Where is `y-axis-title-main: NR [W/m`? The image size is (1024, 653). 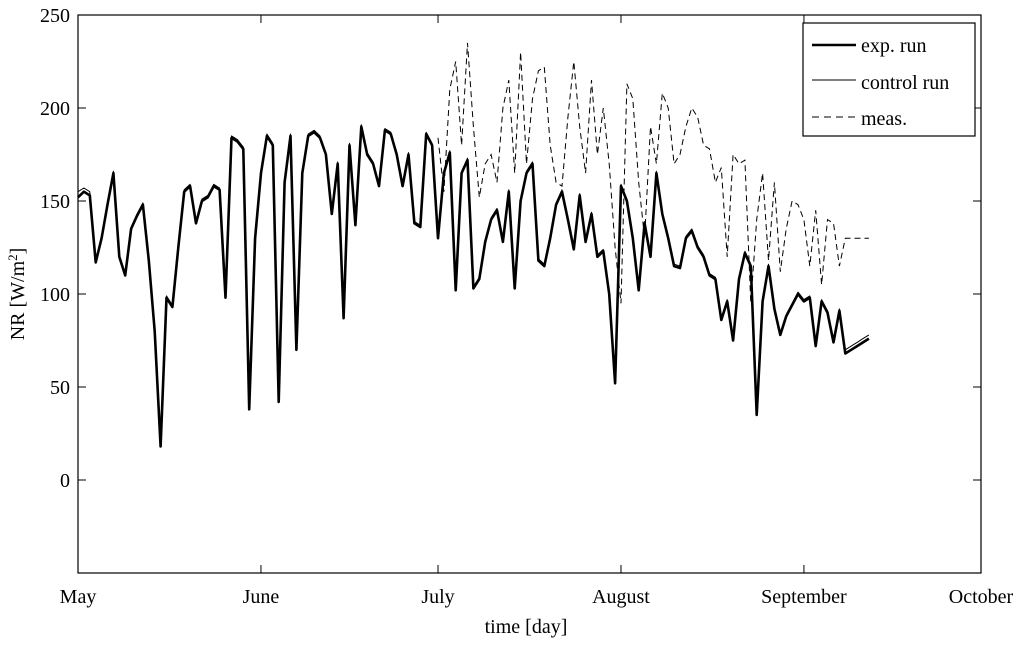 y-axis-title-main: NR [W/m is located at coordinates (18, 300).